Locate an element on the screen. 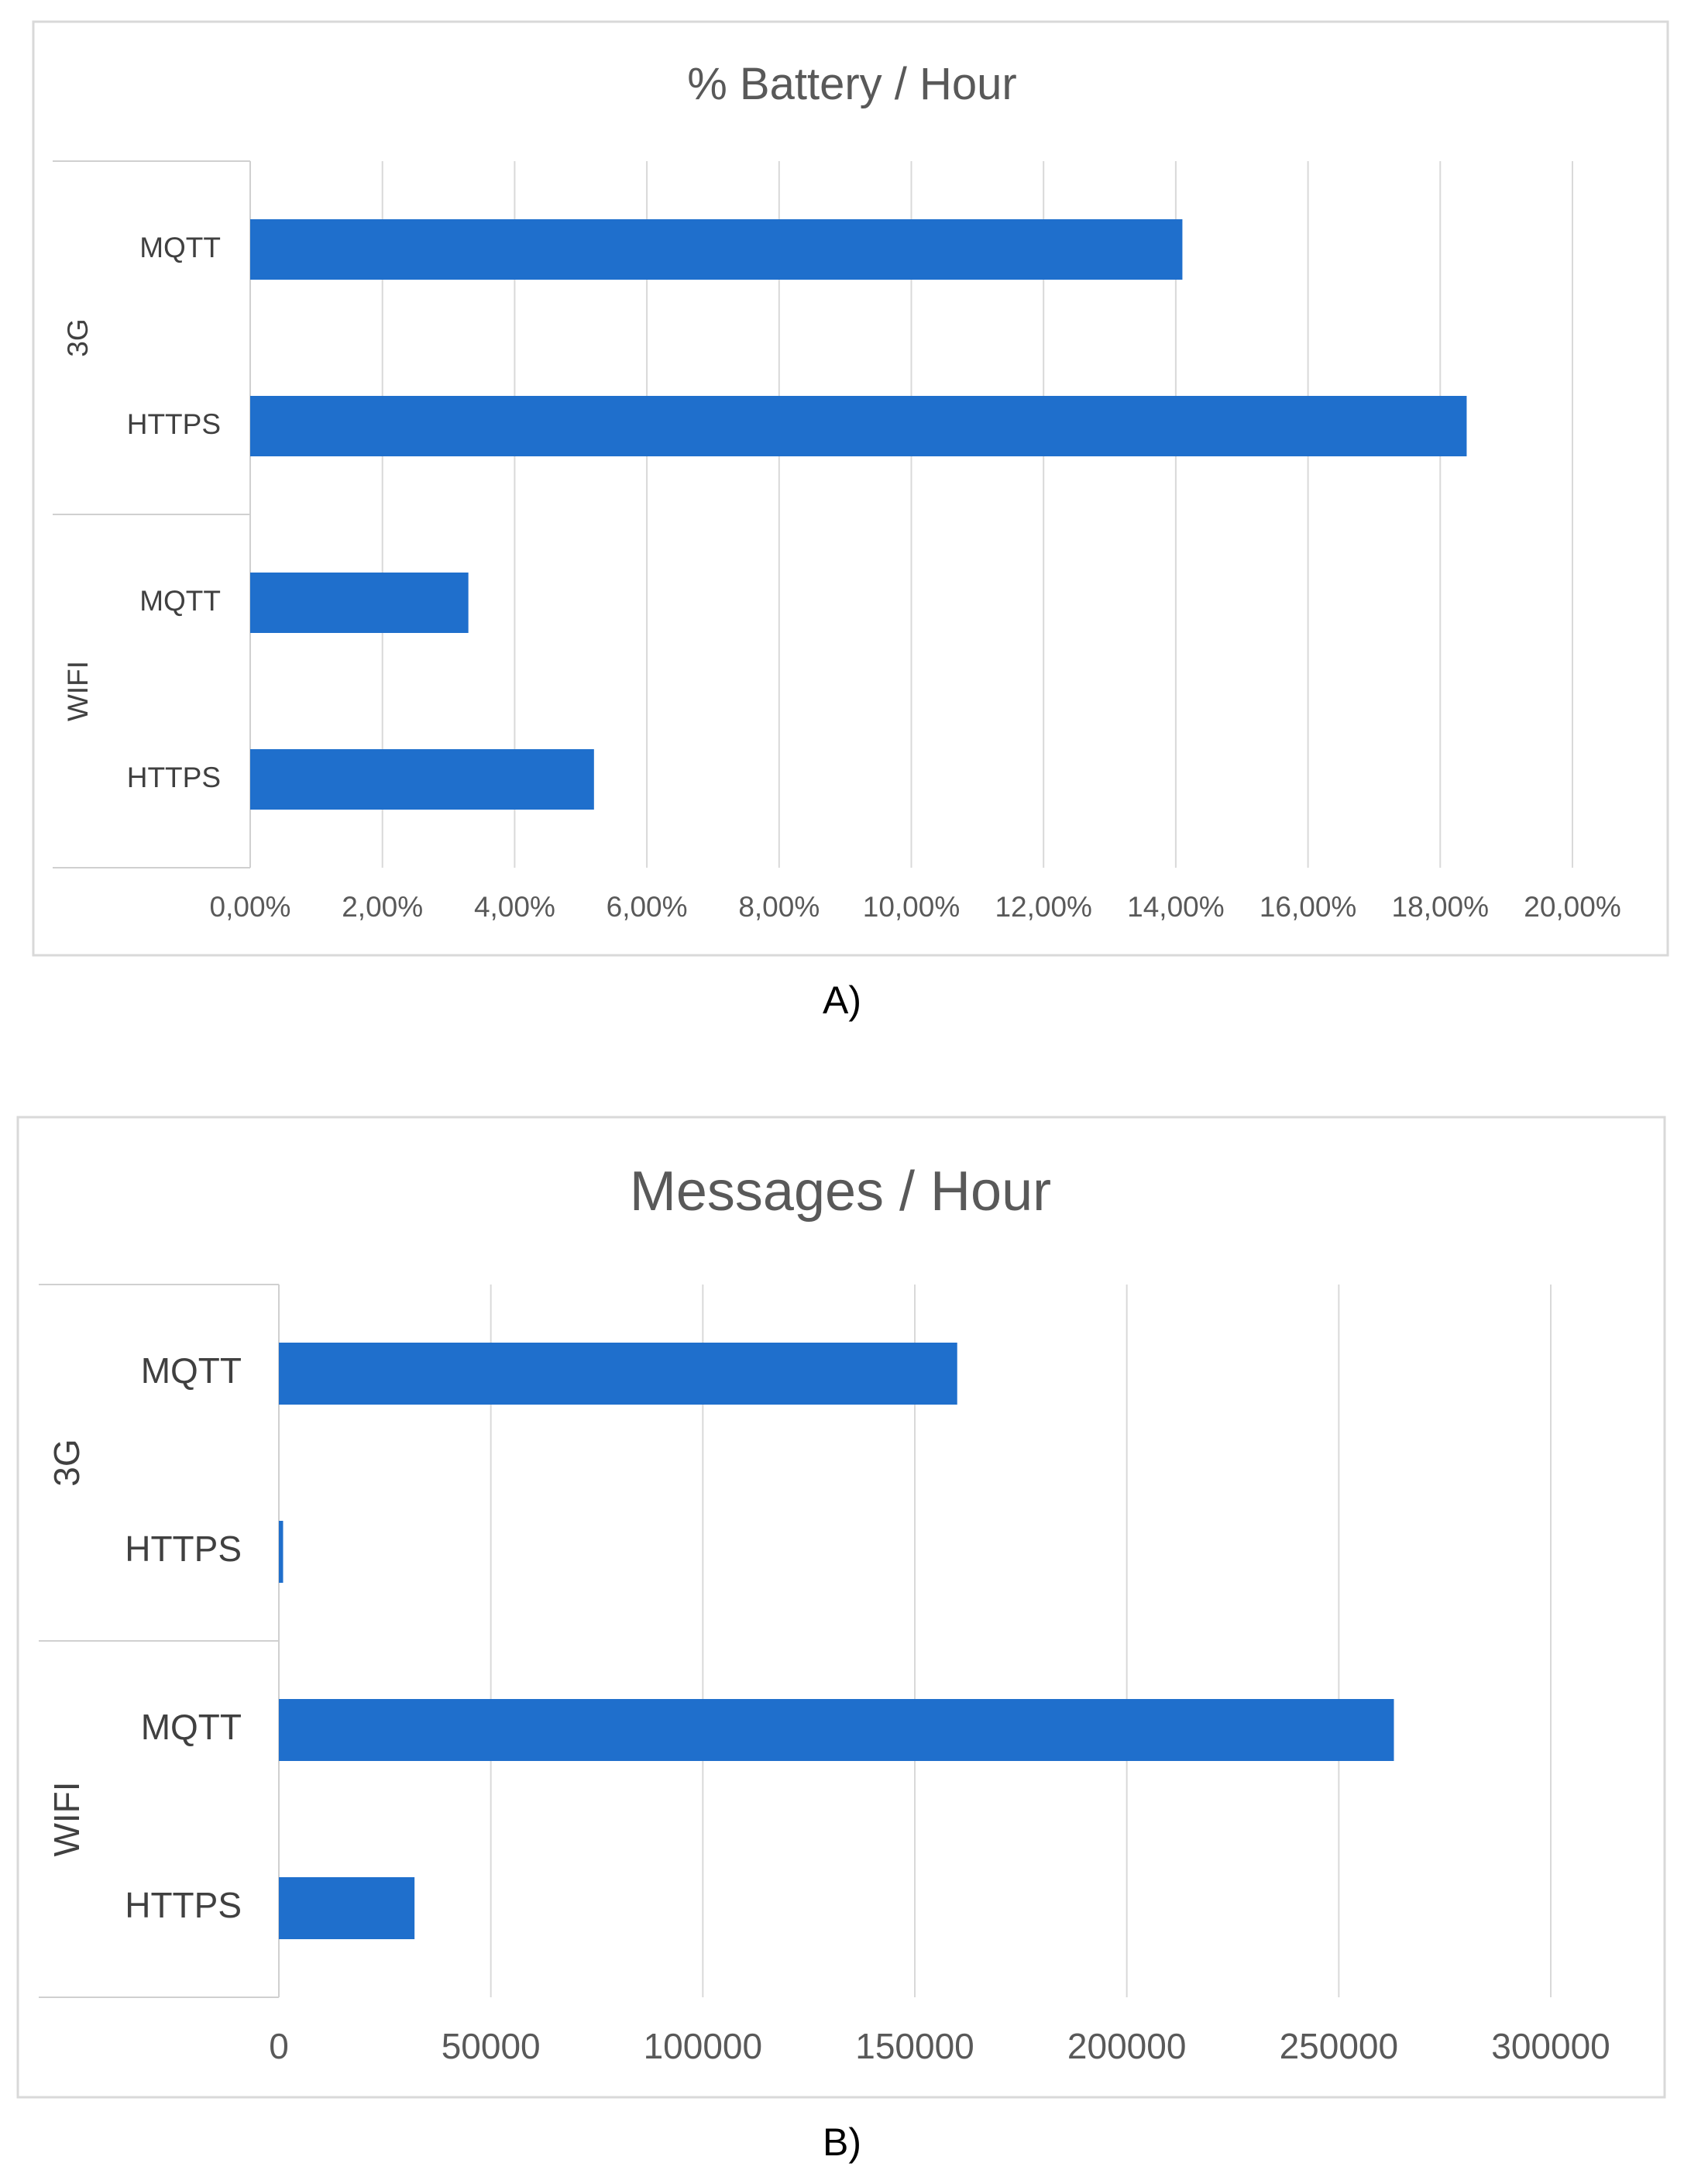 The image size is (1684, 2184). x-tick-label: 6,00% is located at coordinates (647, 907).